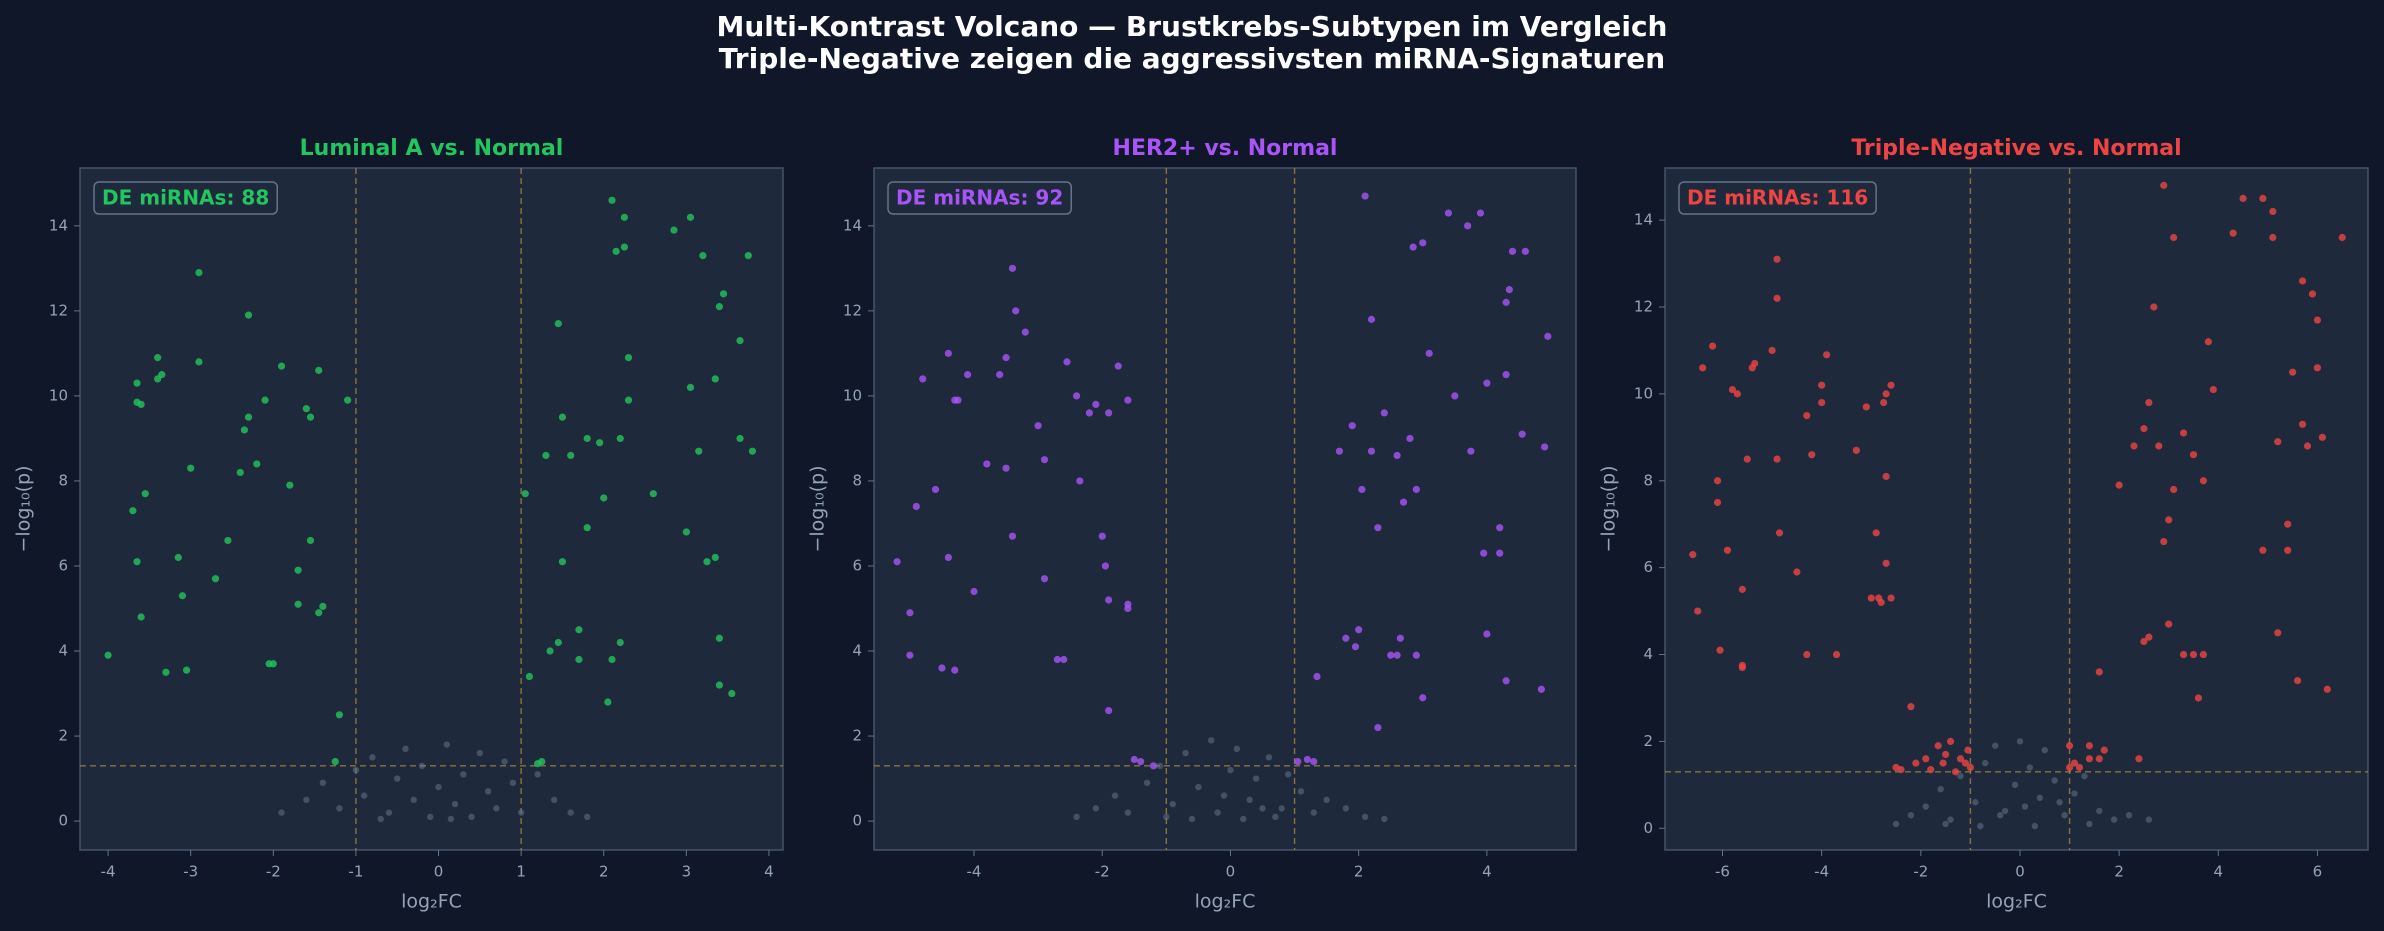 This screenshot has width=2384, height=931. Describe the element at coordinates (1231, 872) in the screenshot. I see `x-tick-label: 0` at that location.